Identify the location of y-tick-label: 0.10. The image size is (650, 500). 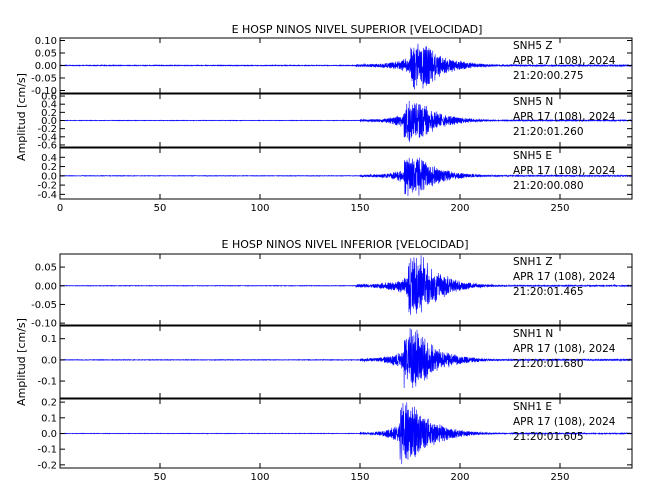
(46, 41).